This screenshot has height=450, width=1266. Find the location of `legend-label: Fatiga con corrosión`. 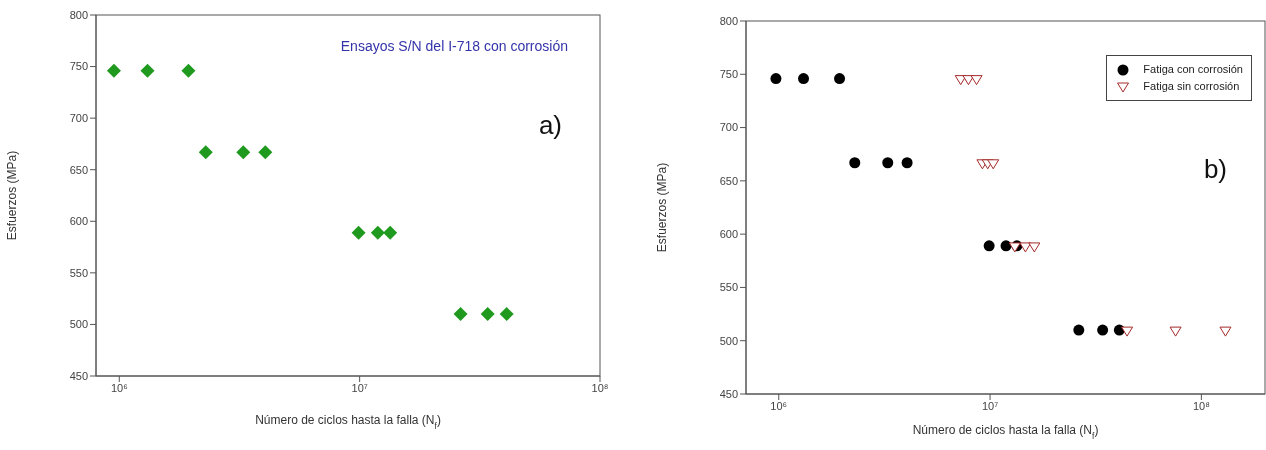

legend-label: Fatiga con corrosión is located at coordinates (1193, 69).